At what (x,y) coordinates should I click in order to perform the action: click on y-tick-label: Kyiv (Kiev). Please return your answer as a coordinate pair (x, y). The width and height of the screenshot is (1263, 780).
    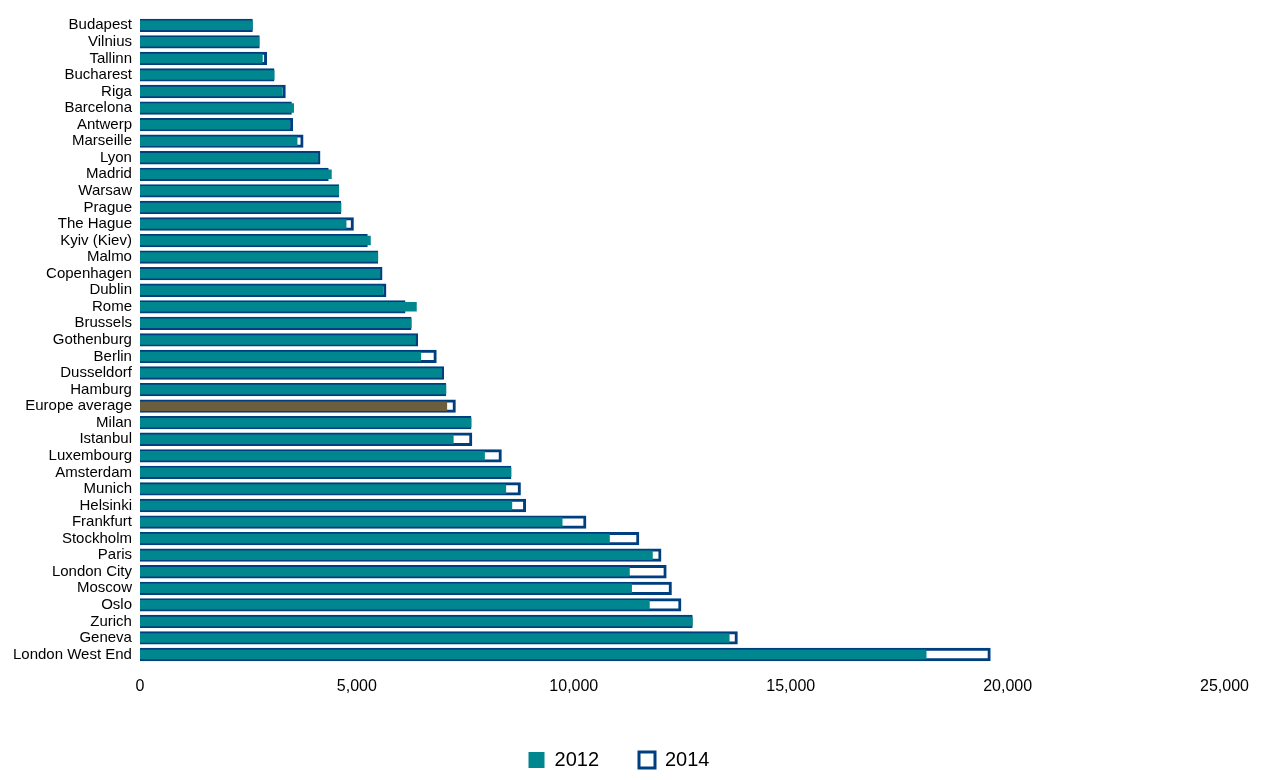
    Looking at the image, I should click on (96, 239).